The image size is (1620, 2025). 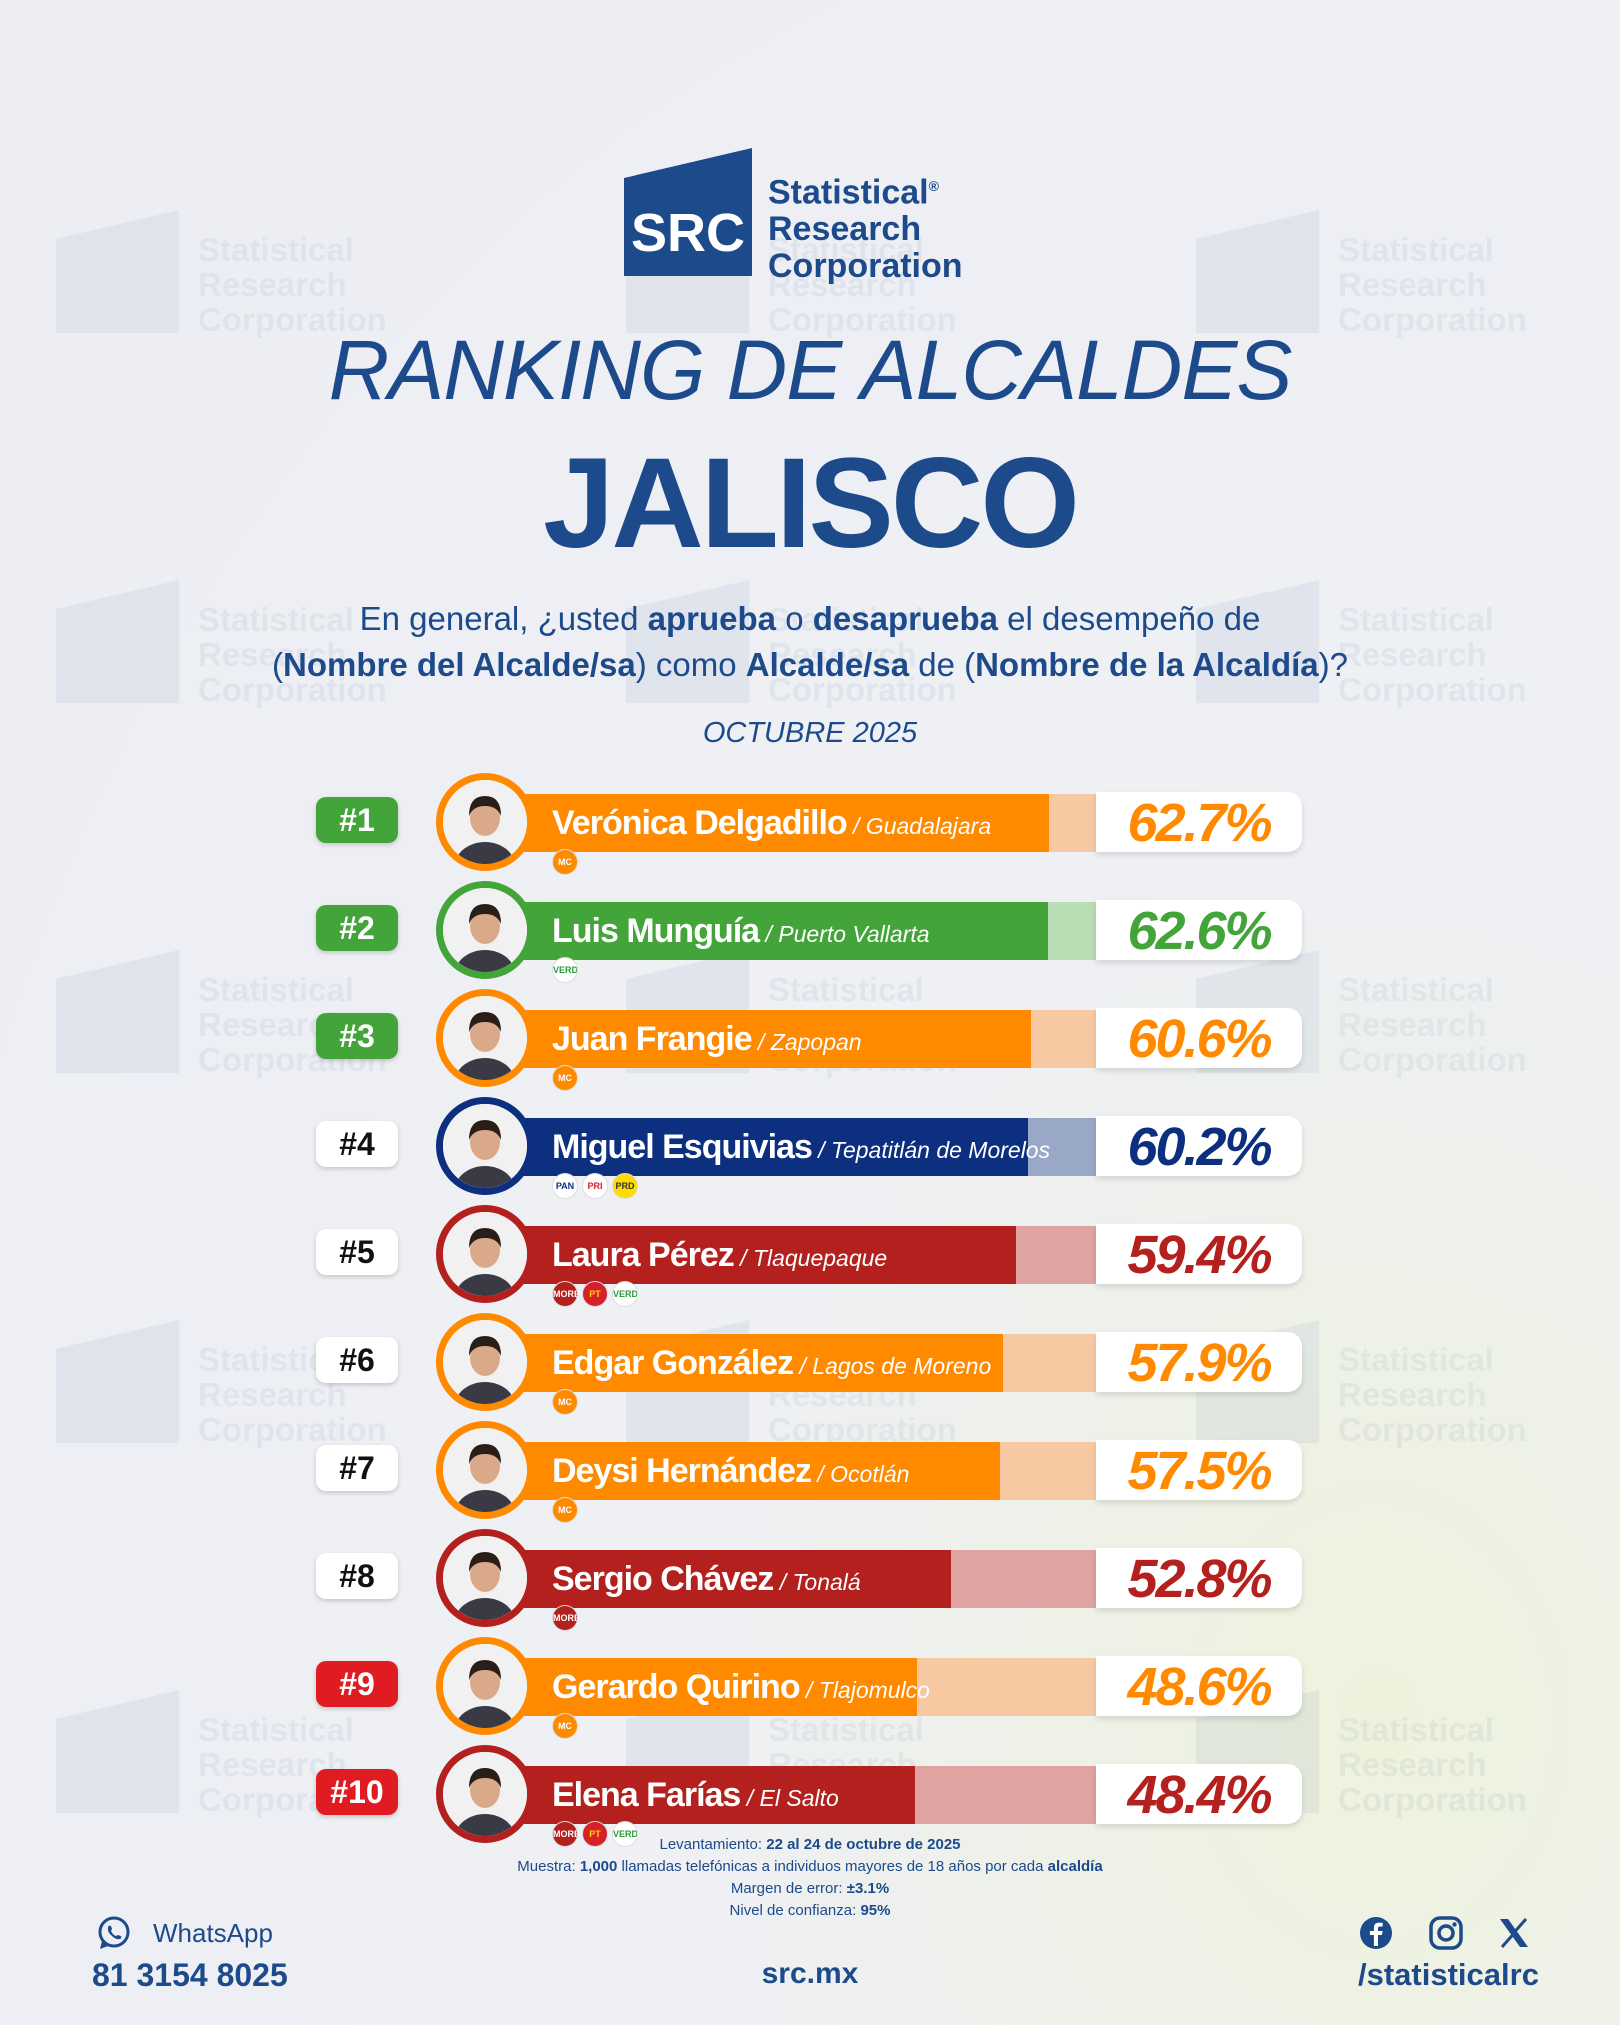 I want to click on value-label: 62.6%, so click(x=1199, y=930).